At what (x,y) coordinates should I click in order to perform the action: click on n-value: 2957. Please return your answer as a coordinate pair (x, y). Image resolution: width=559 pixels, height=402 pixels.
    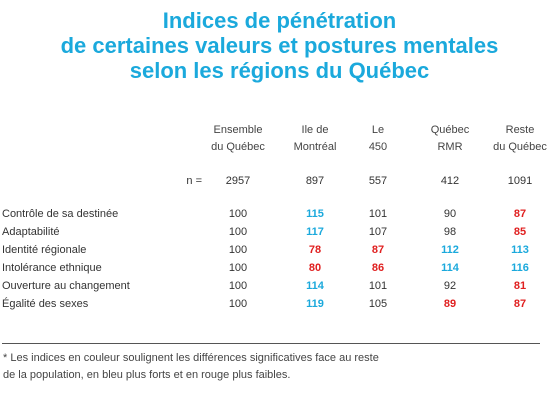
    Looking at the image, I should click on (238, 181).